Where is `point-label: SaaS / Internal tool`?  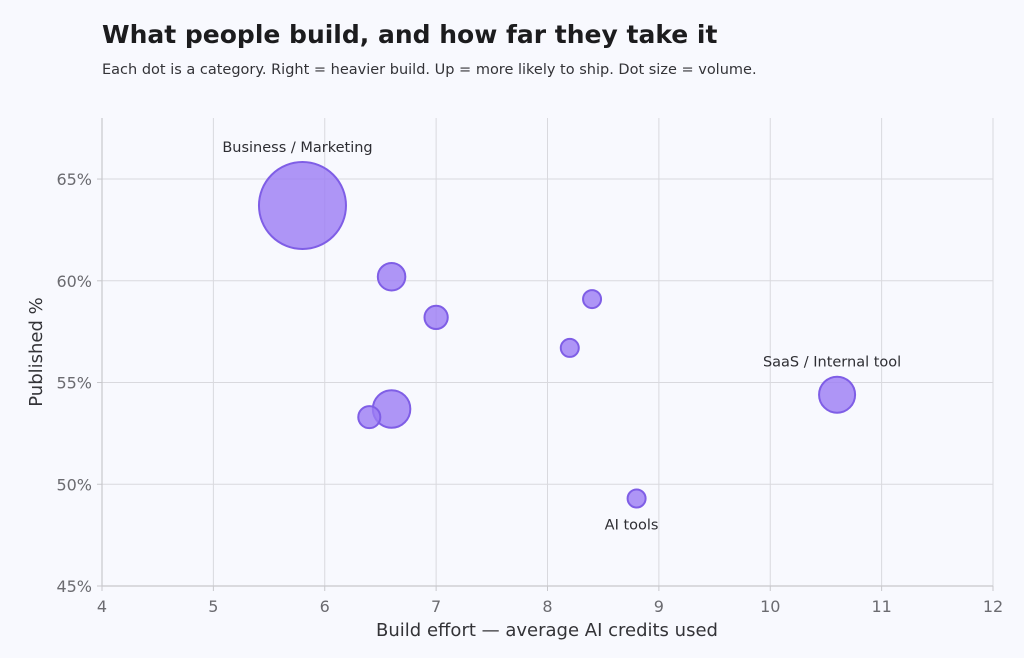 point-label: SaaS / Internal tool is located at coordinates (832, 363).